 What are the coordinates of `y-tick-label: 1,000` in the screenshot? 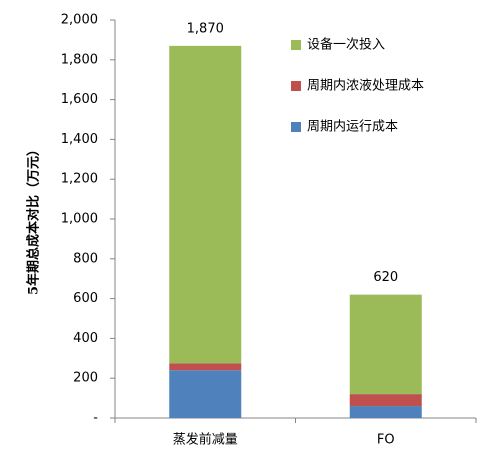 It's located at (79, 219).